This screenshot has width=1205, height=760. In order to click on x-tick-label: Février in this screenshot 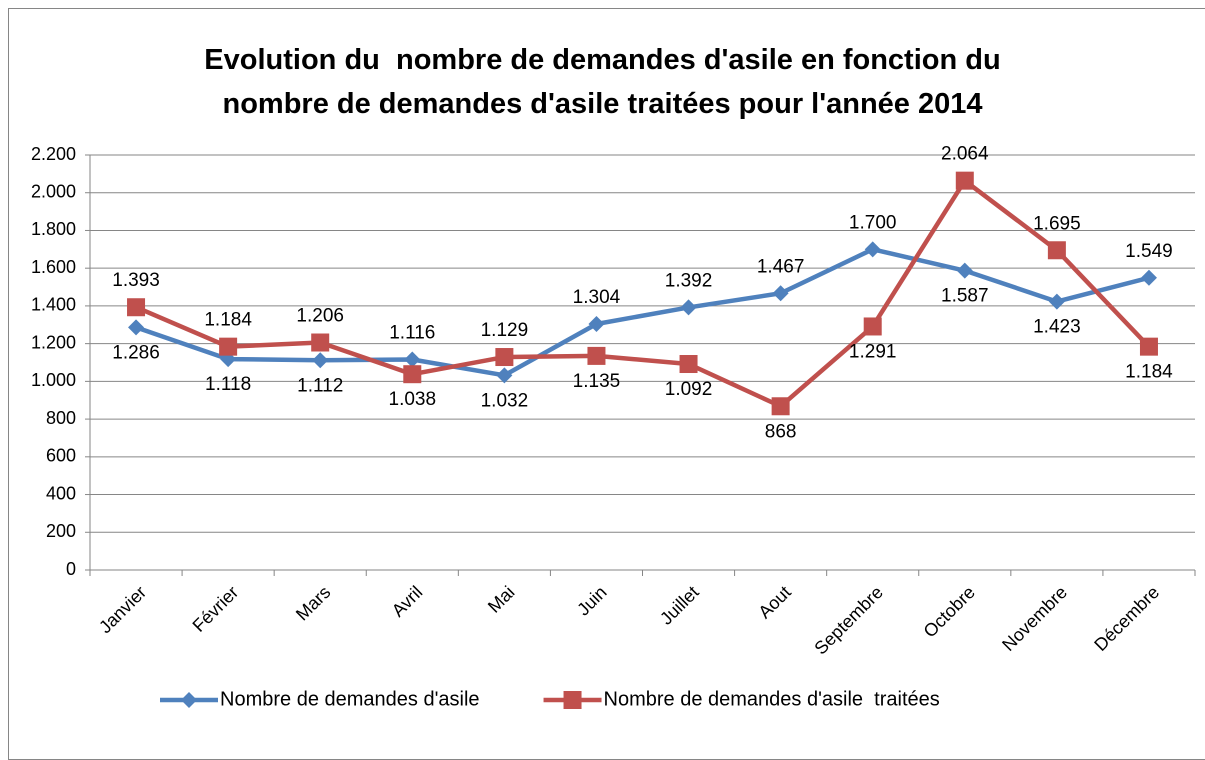, I will do `click(216, 609)`.